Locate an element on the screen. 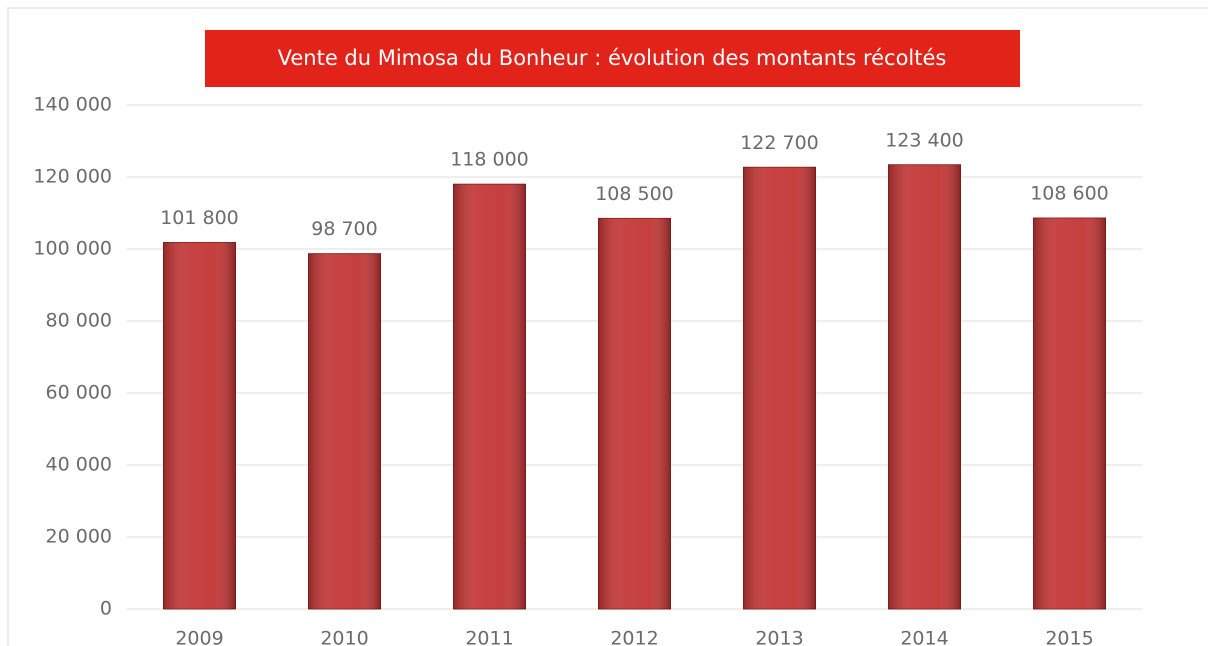 This screenshot has height=646, width=1208. x-tick-label: 2010 is located at coordinates (344, 637).